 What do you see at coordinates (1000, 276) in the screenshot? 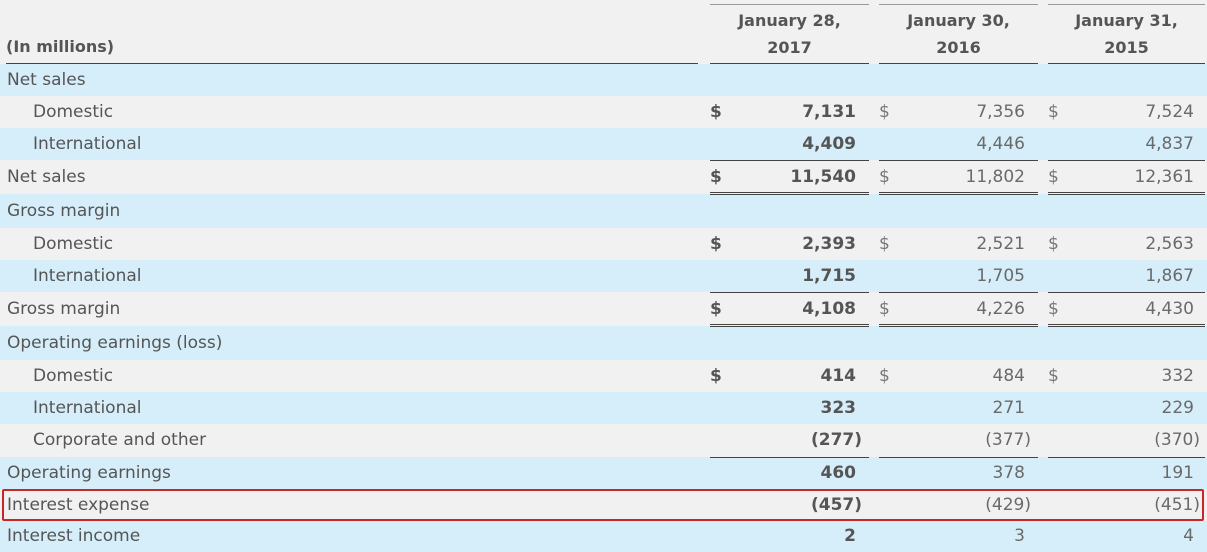
I see `cell-value: 1,705` at bounding box center [1000, 276].